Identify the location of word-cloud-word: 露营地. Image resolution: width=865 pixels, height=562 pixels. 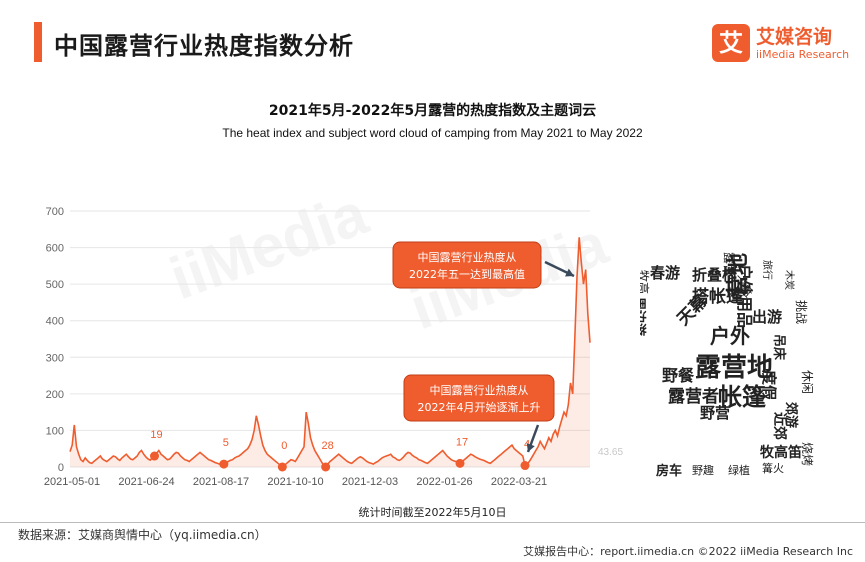
(734, 368).